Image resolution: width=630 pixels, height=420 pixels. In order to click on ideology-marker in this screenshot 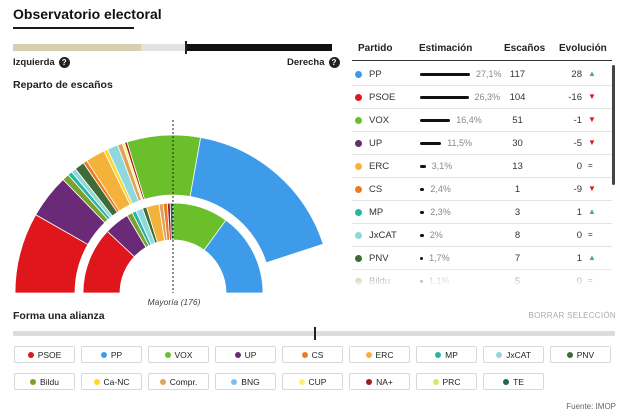, I will do `click(186, 47)`.